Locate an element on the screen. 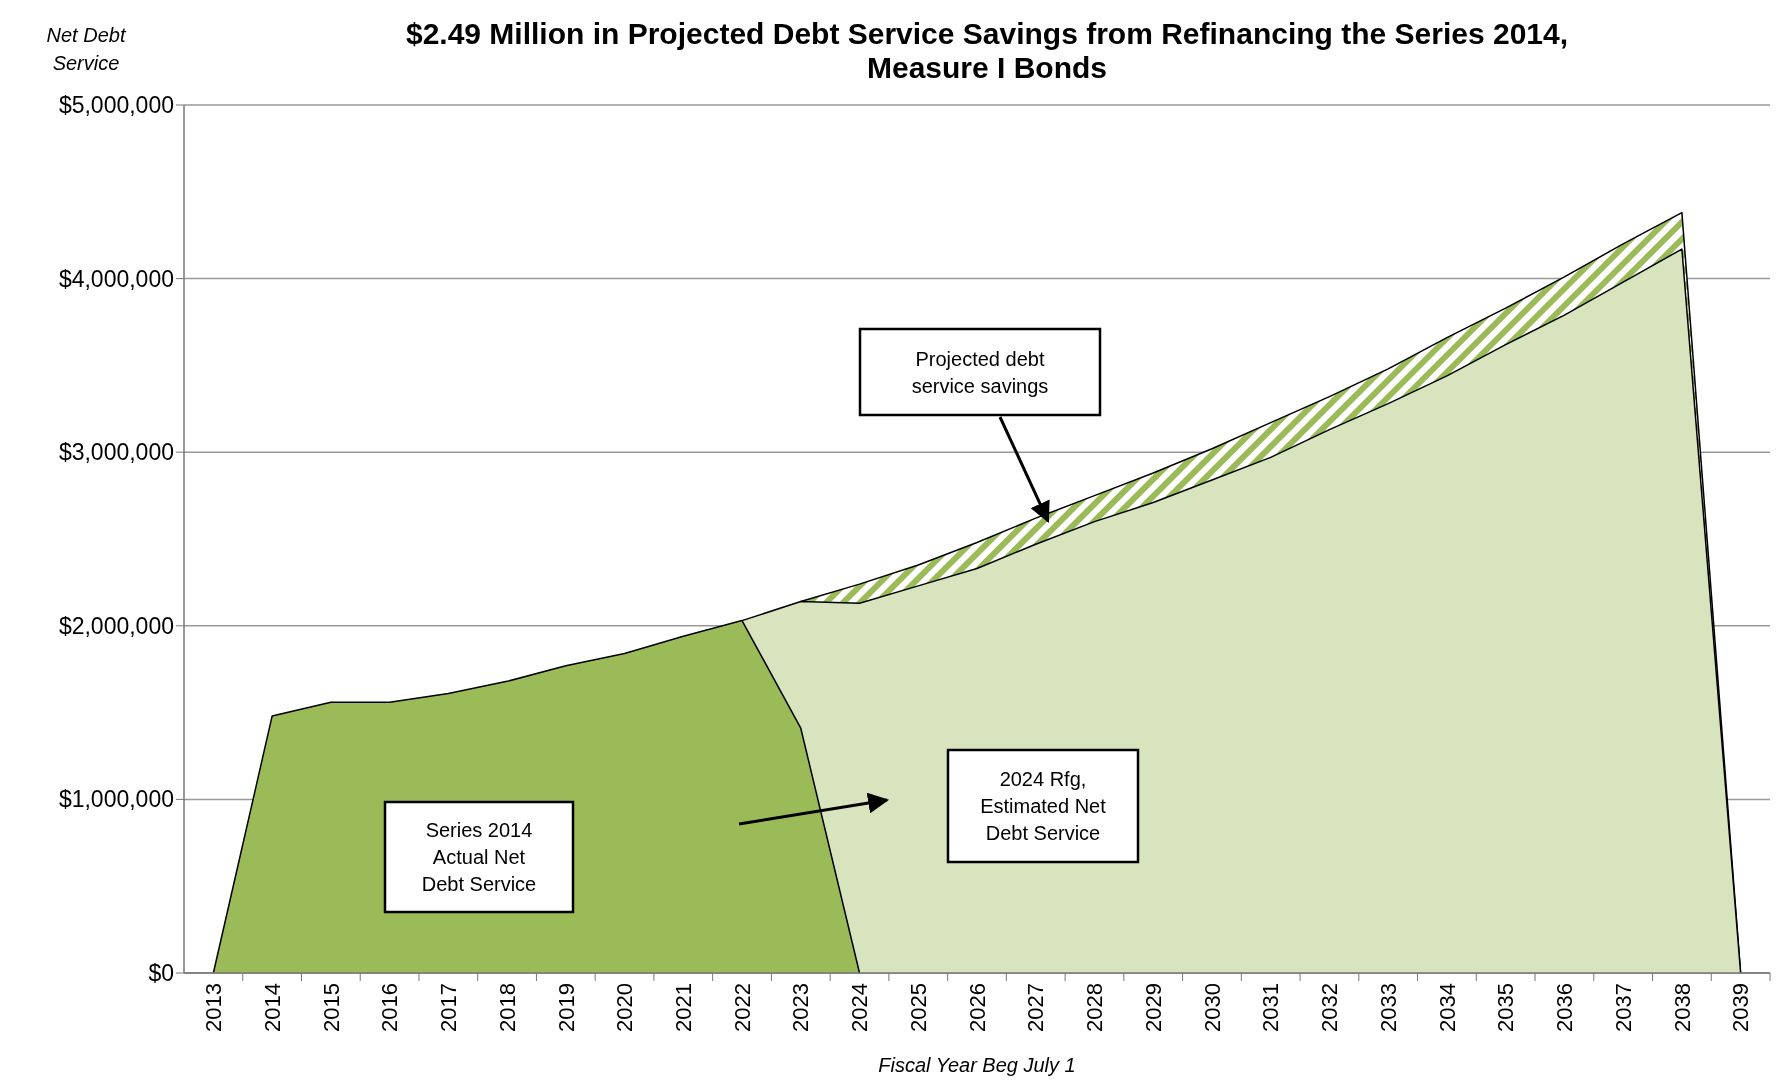 This screenshot has width=1783, height=1086. annotation: Projected debt service savings is located at coordinates (980, 372).